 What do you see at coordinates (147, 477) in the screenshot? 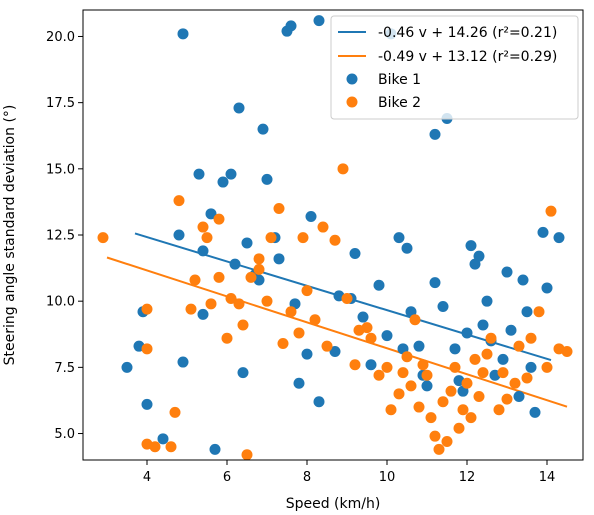
I see `x-tick-label: 4` at bounding box center [147, 477].